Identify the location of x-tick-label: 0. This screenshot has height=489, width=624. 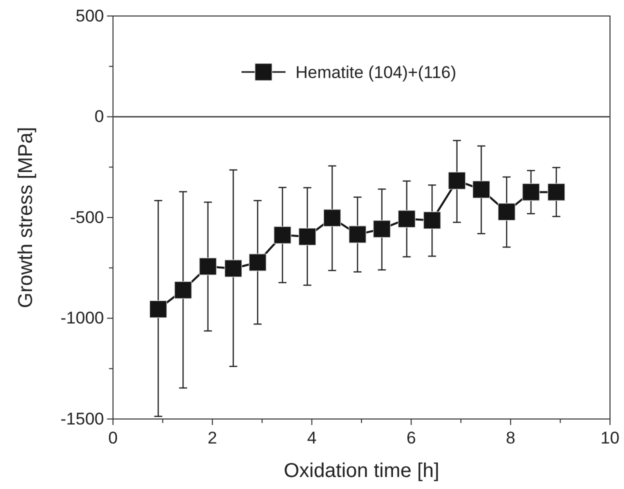
(113, 438).